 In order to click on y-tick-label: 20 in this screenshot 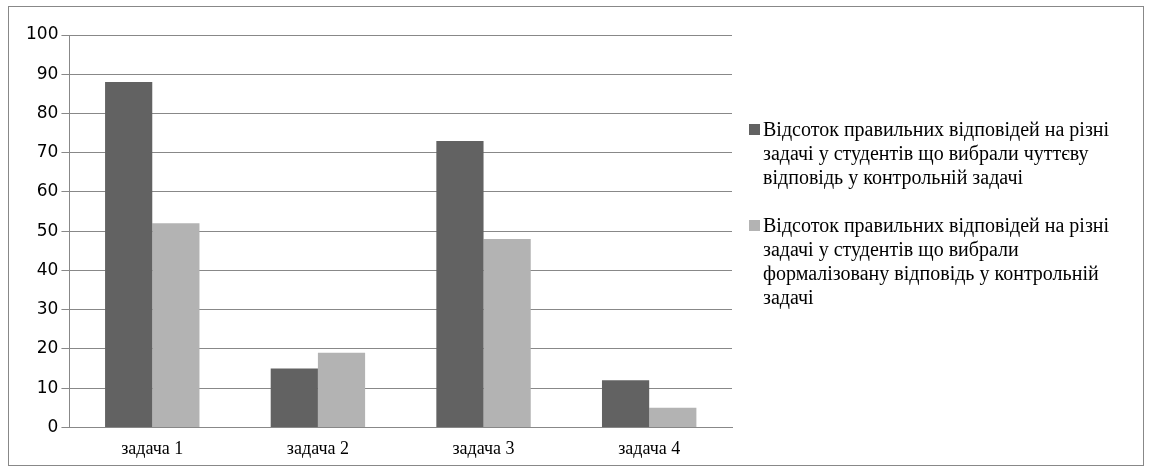, I will do `click(47, 347)`.